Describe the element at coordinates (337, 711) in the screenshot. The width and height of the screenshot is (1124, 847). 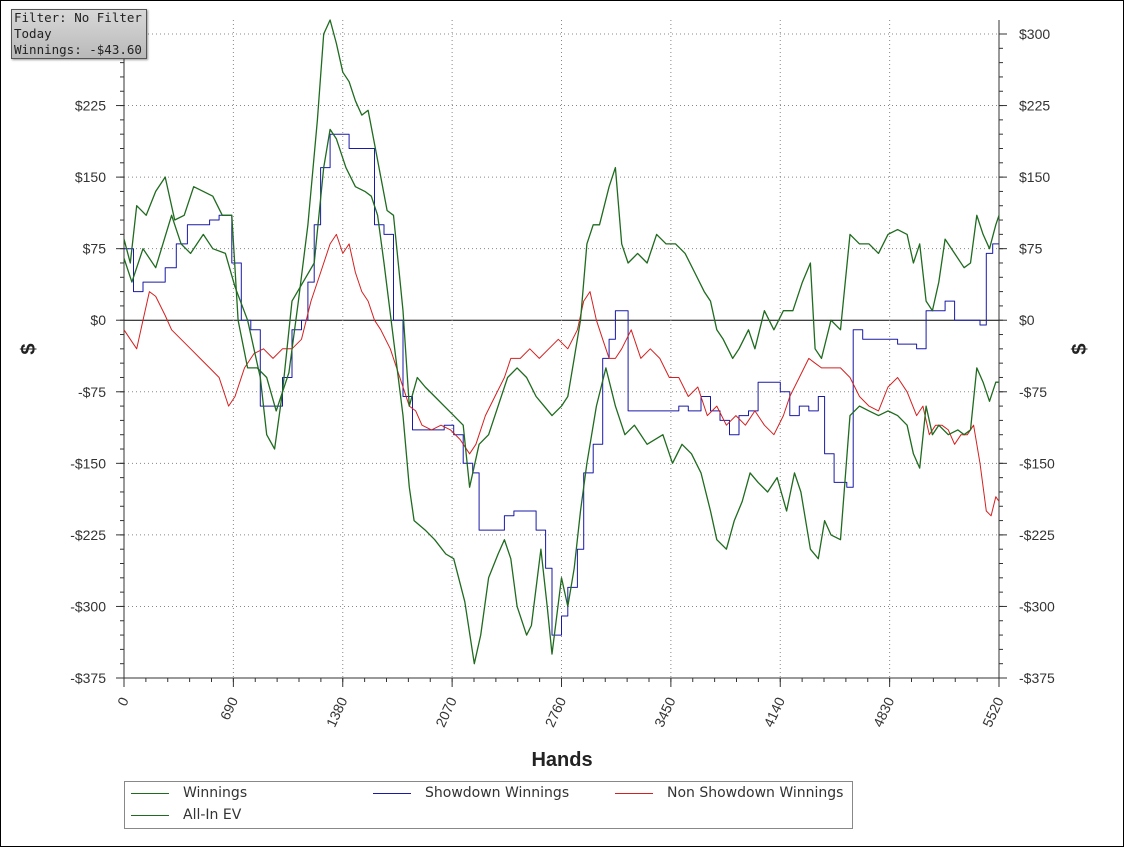
I see `x-tick-label: 1380` at that location.